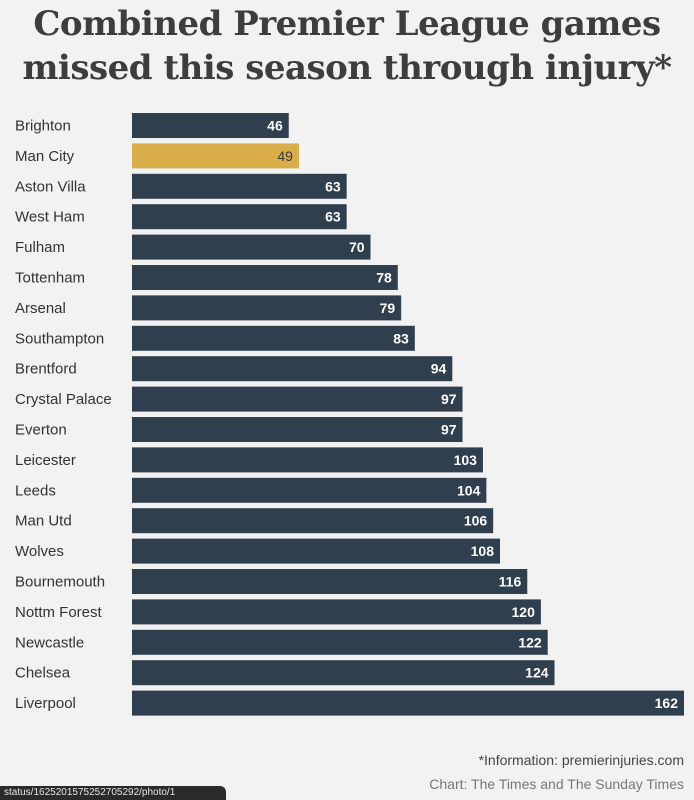  What do you see at coordinates (384, 278) in the screenshot?
I see `bar-value-label: 78` at bounding box center [384, 278].